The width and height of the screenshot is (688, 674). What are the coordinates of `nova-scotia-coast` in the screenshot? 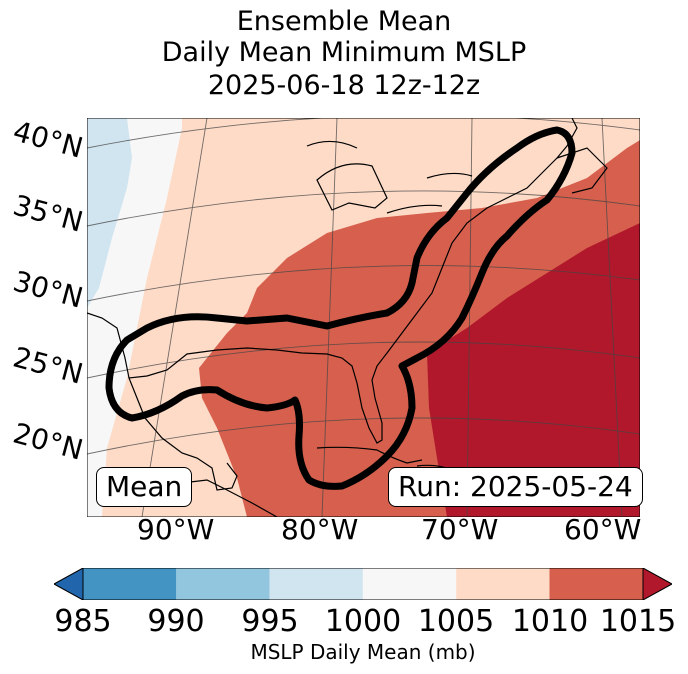 It's located at (582, 170).